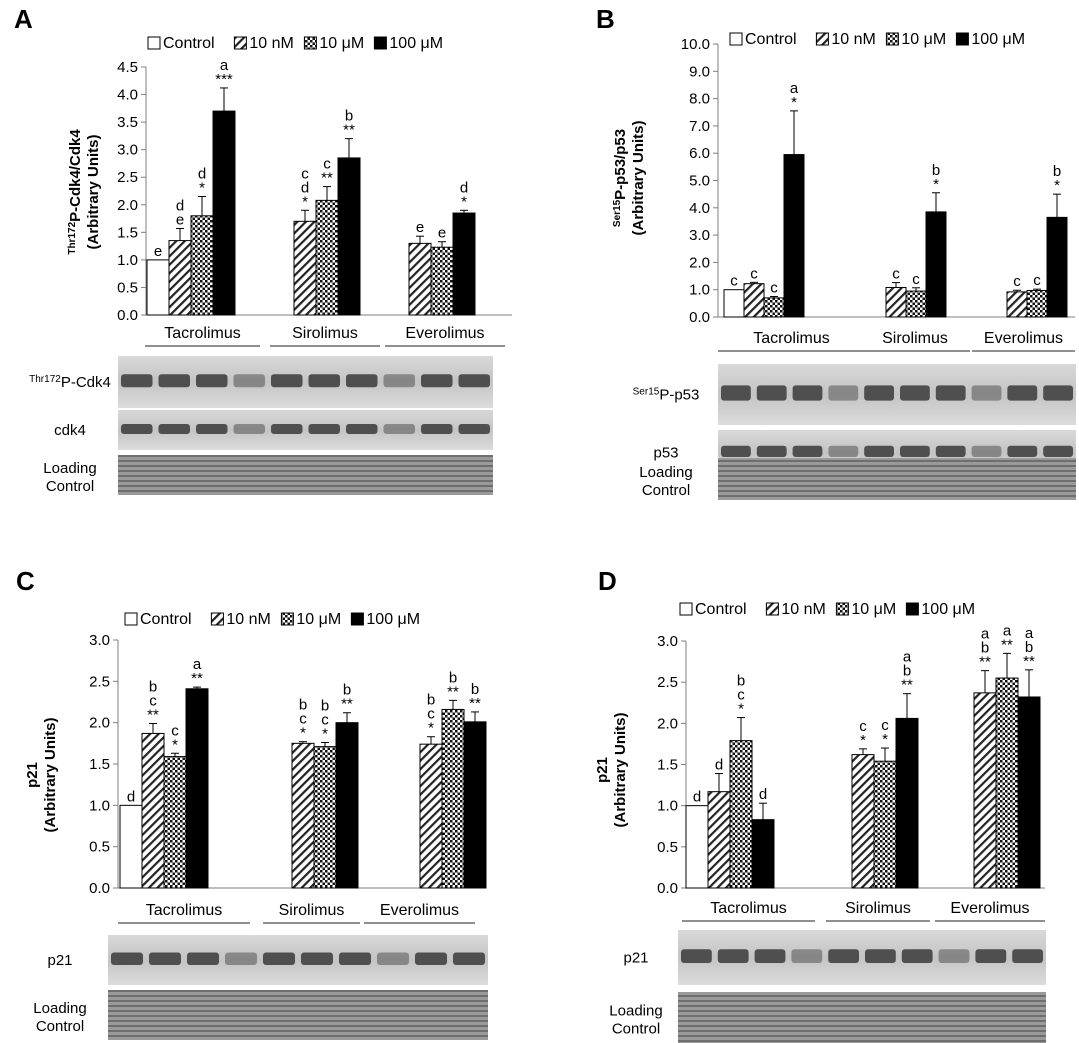 This screenshot has width=1079, height=1043. What do you see at coordinates (224, 65) in the screenshot?
I see `significance-label: a` at bounding box center [224, 65].